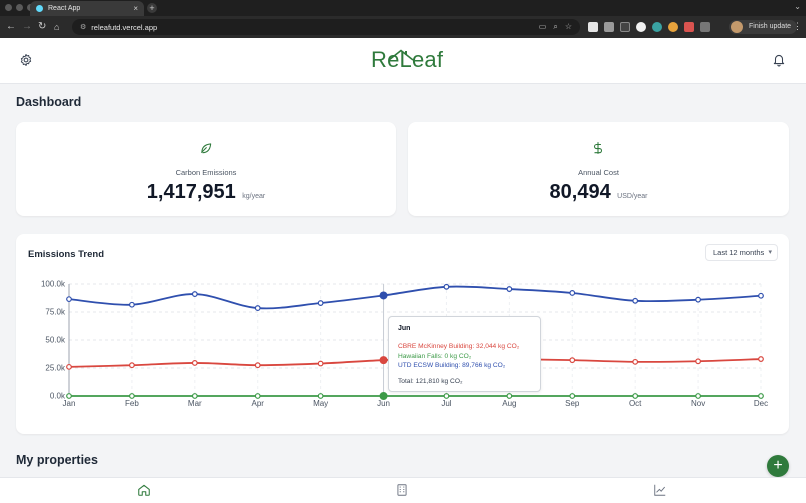 The width and height of the screenshot is (806, 503). I want to click on tooltip-title: Jun, so click(404, 328).